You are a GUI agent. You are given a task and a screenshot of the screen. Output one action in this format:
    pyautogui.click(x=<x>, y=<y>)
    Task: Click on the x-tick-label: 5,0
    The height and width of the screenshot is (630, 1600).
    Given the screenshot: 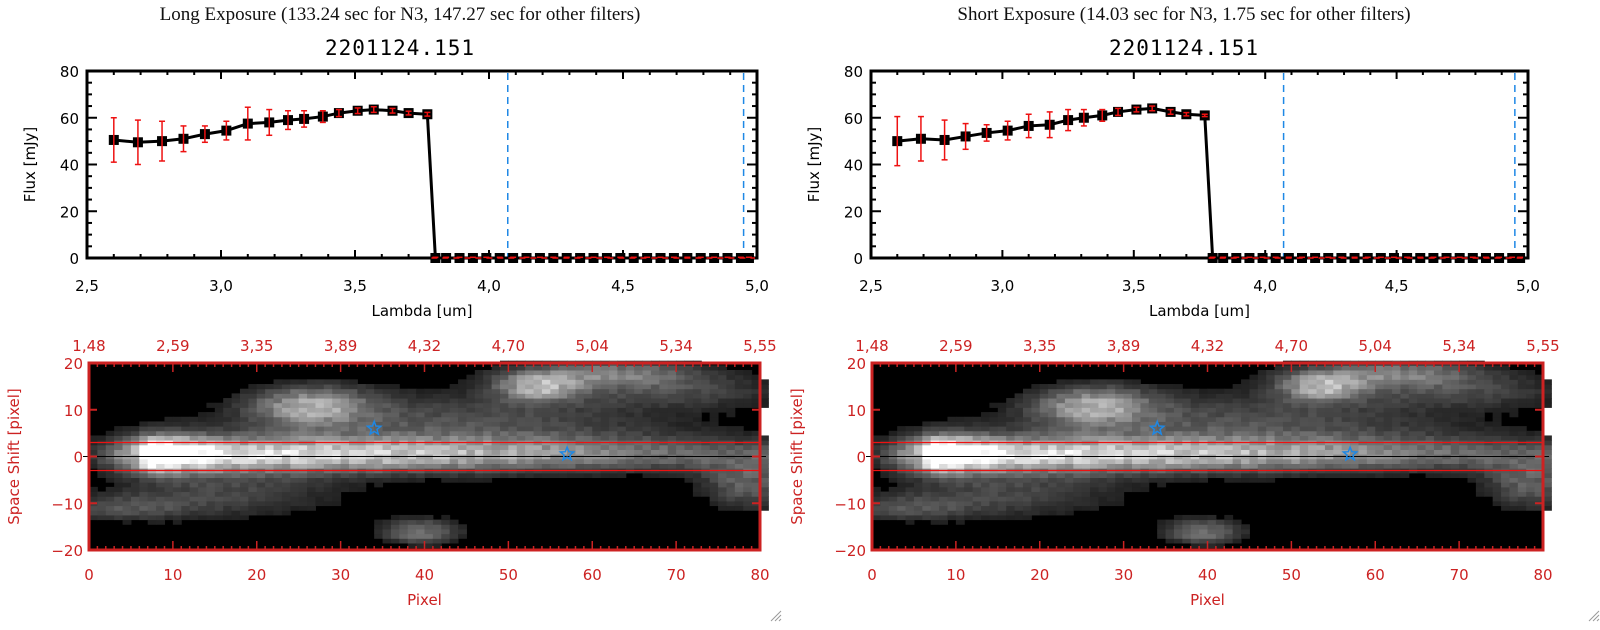 What is the action you would take?
    pyautogui.click(x=1528, y=286)
    